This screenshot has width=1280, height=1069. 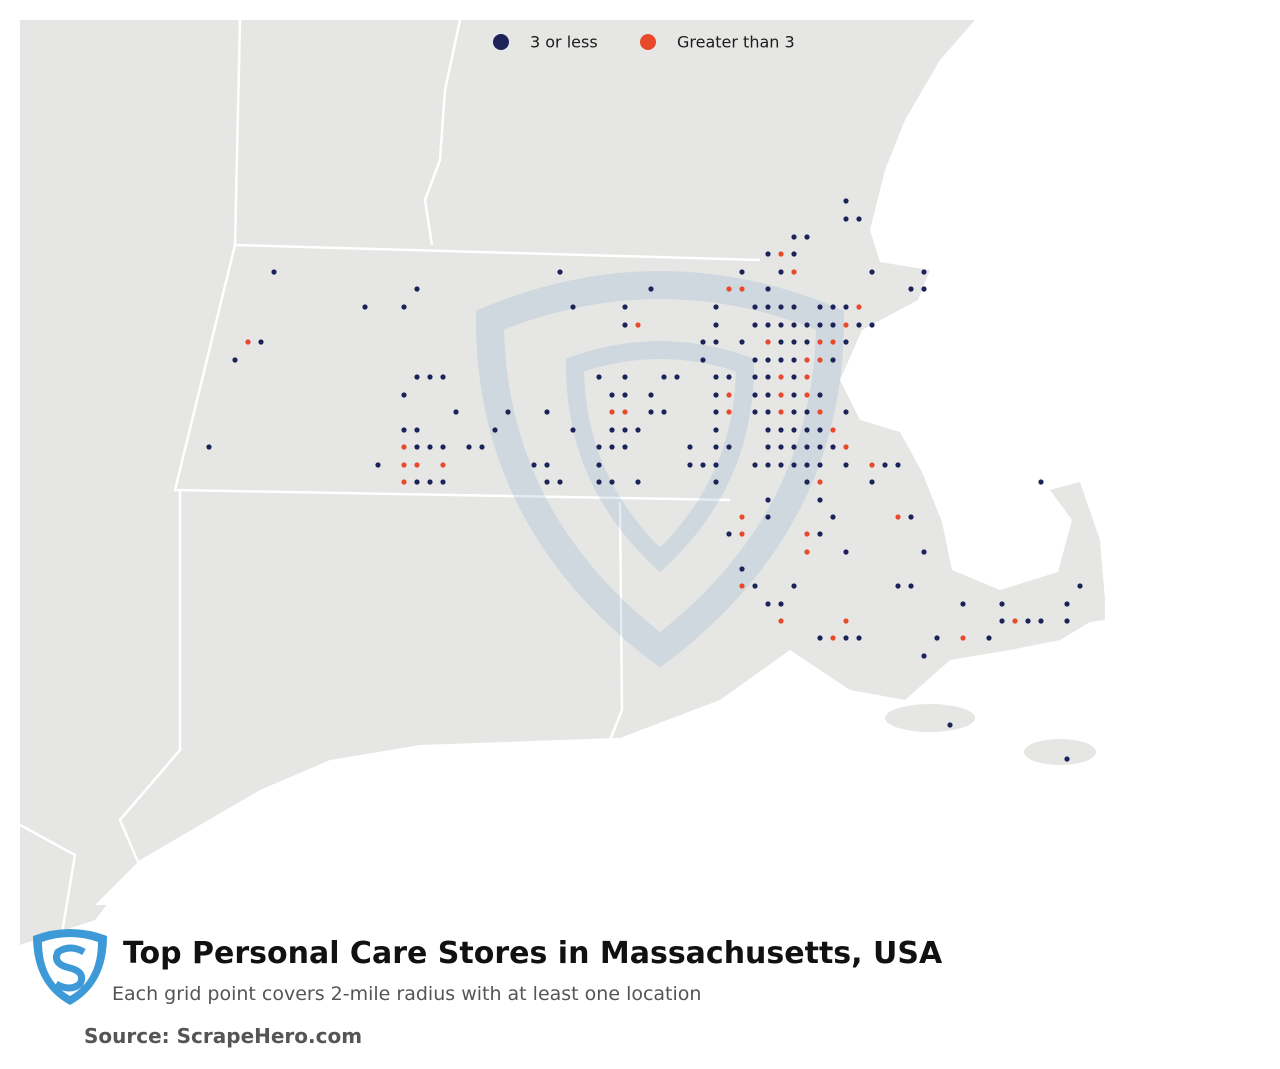 What do you see at coordinates (397, 820) in the screenshot?
I see `long-island` at bounding box center [397, 820].